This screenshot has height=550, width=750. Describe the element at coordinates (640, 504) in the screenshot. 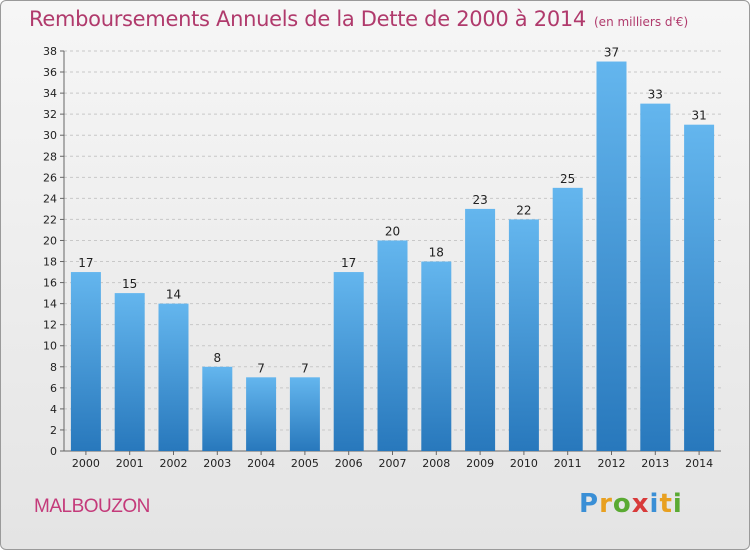

I see `logo-letter: x` at that location.